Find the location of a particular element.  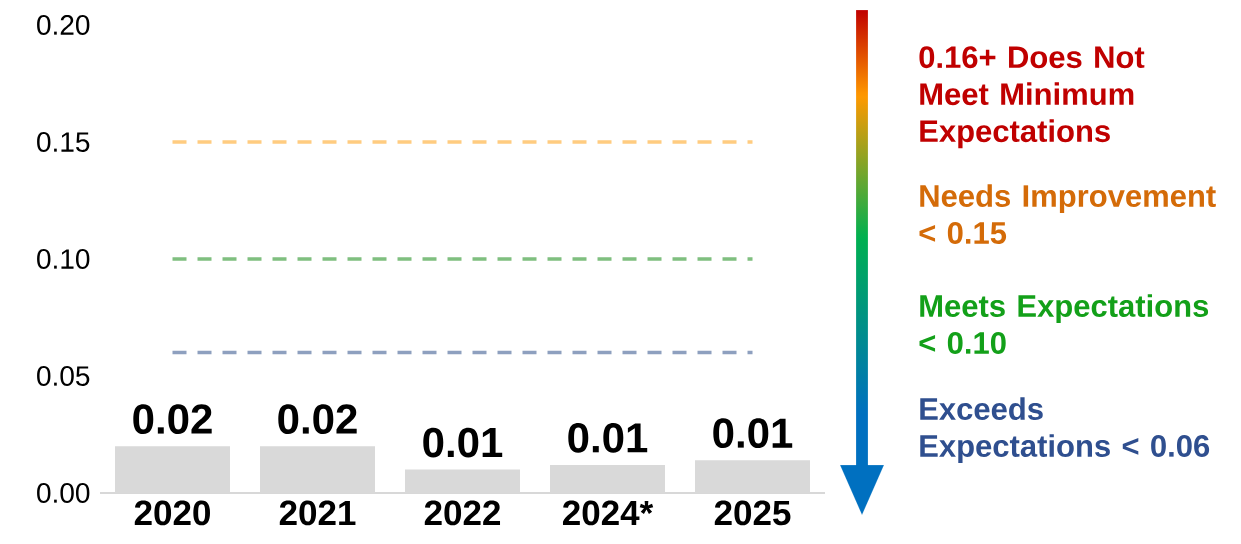

y-tick-label: 0.15 is located at coordinates (63, 142).